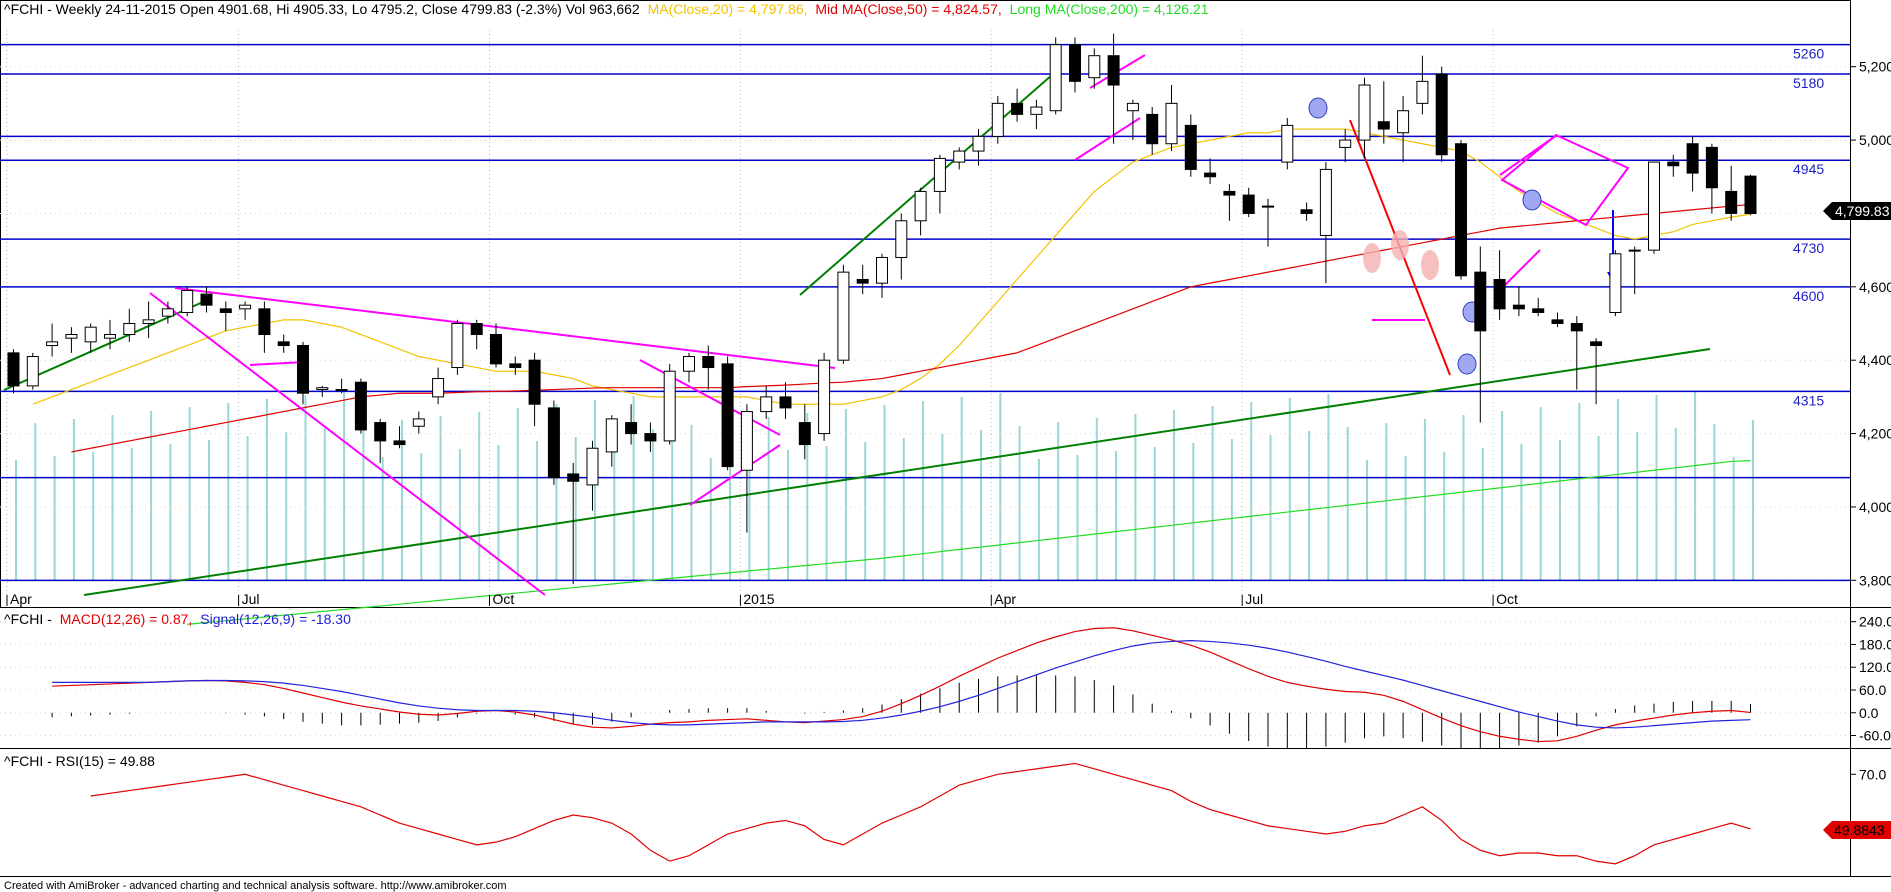 Image resolution: width=1891 pixels, height=892 pixels. What do you see at coordinates (1875, 622) in the screenshot?
I see `macd-y-label: 240.0` at bounding box center [1875, 622].